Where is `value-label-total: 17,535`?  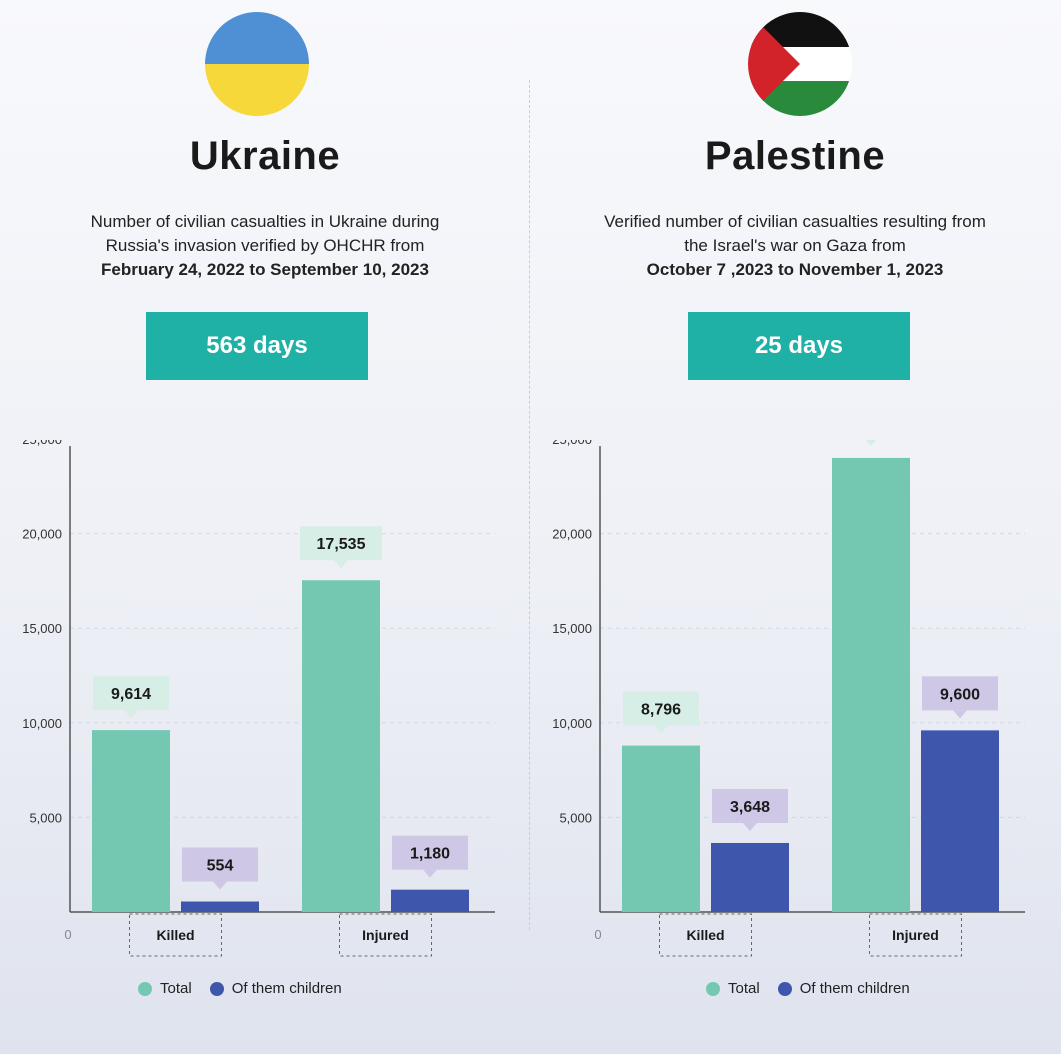 value-label-total: 17,535 is located at coordinates (341, 547).